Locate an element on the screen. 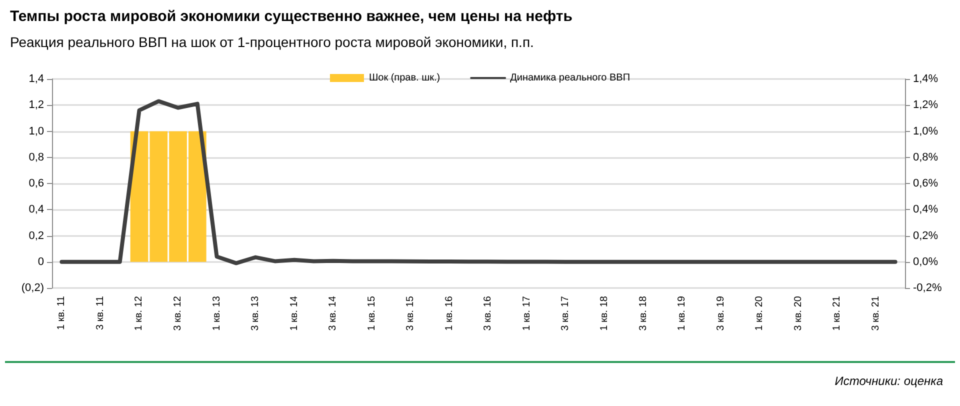 The width and height of the screenshot is (960, 406). x-tick-label: 3 кв. 21 is located at coordinates (876, 313).